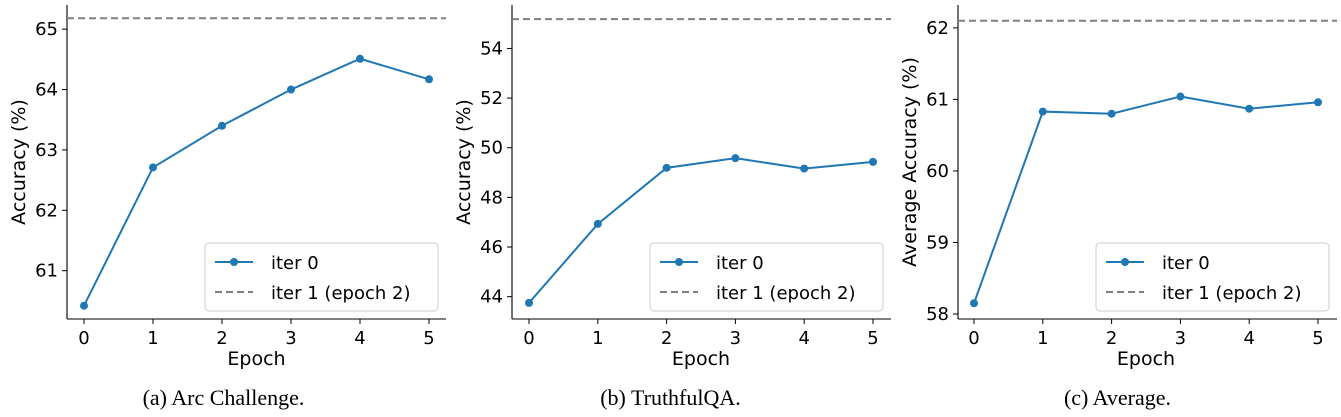 The image size is (1341, 417). What do you see at coordinates (1117, 397) in the screenshot?
I see `chart-caption: (c) Average.` at bounding box center [1117, 397].